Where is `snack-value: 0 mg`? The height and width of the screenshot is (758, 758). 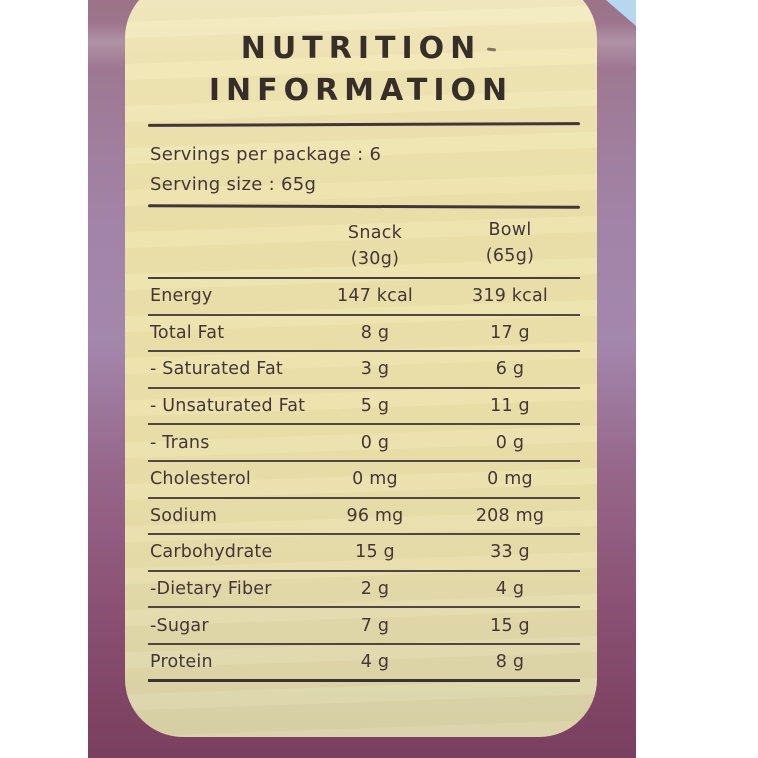
snack-value: 0 mg is located at coordinates (375, 479).